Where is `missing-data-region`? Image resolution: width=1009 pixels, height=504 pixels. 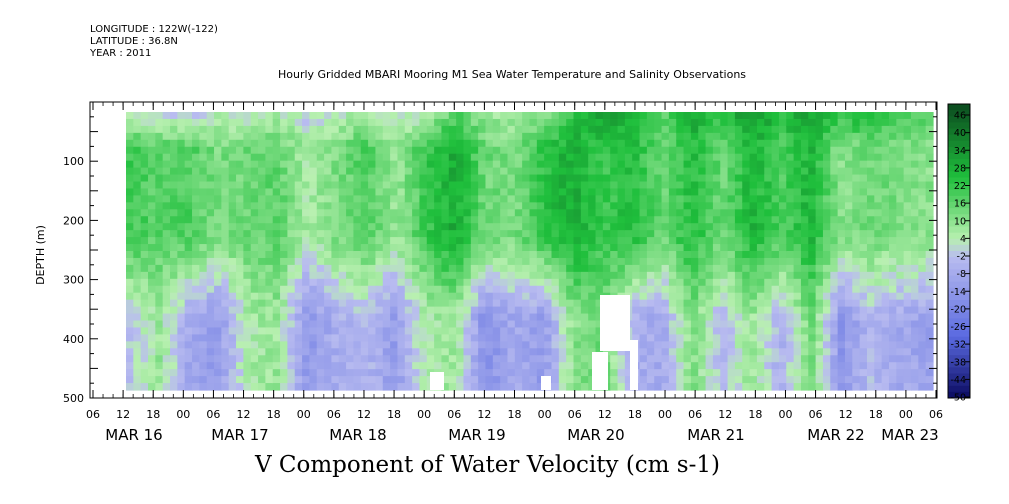
missing-data-region is located at coordinates (437, 381).